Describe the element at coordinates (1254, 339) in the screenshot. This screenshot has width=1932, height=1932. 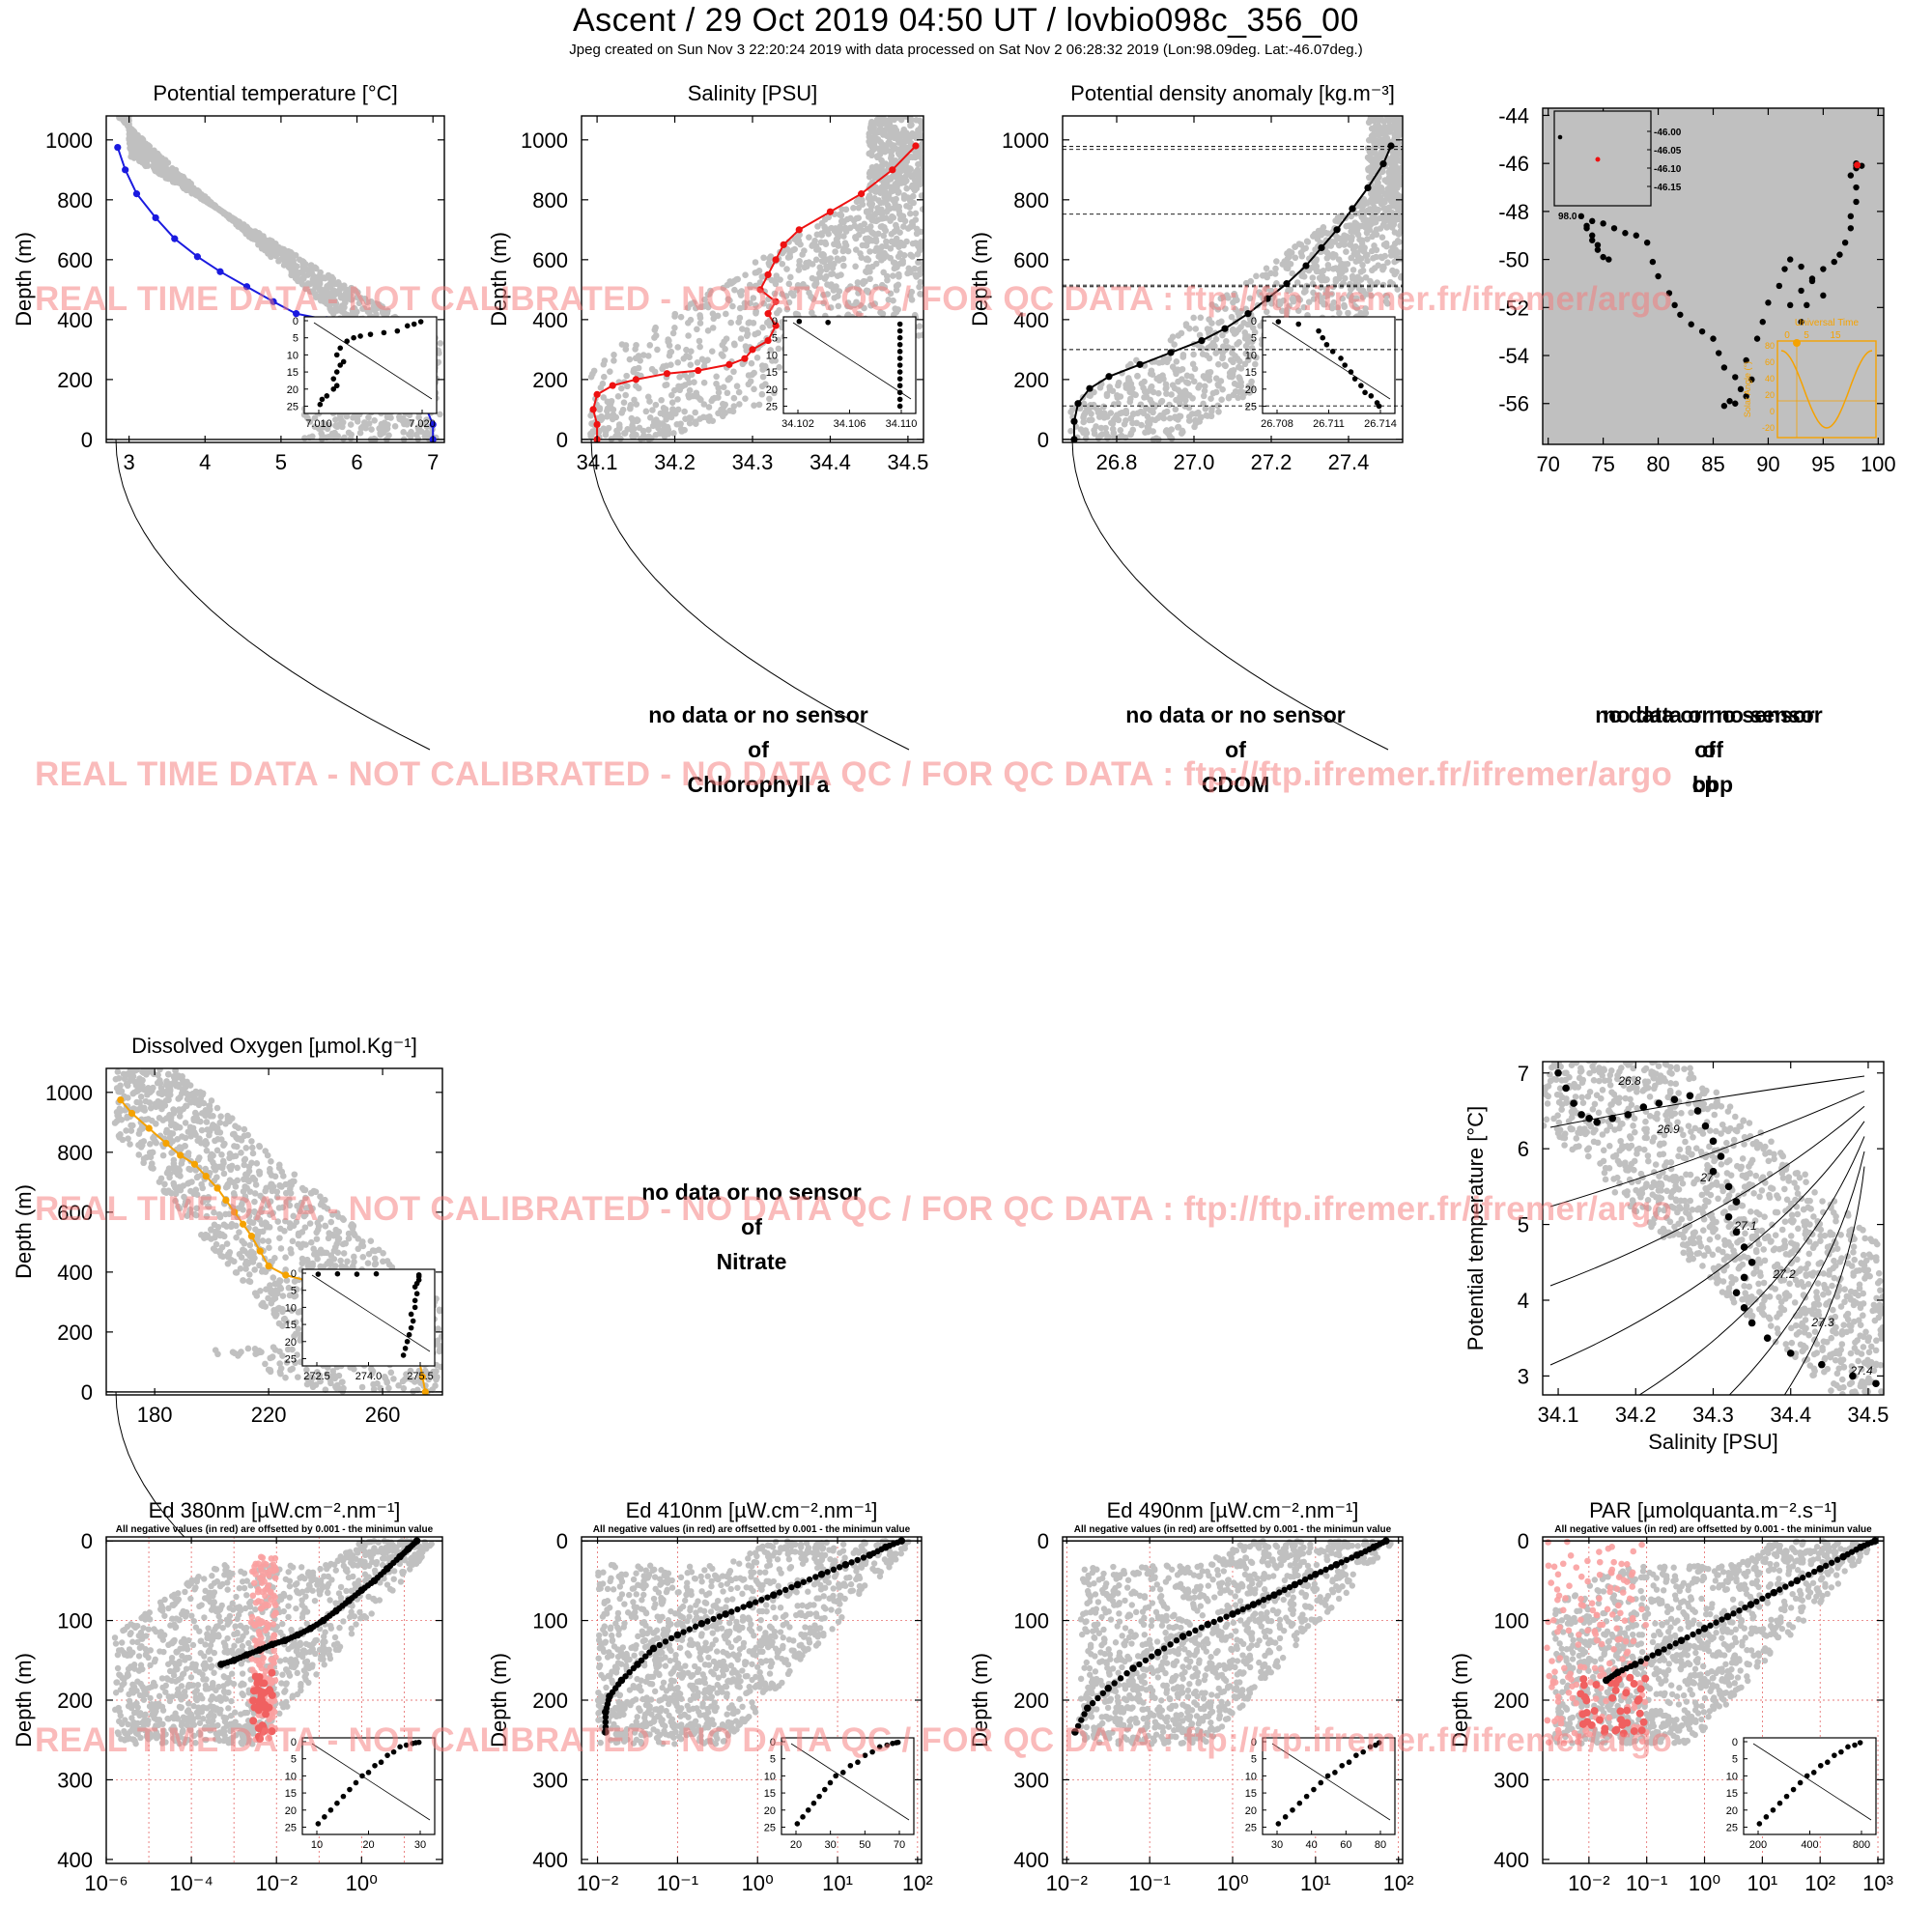
I see `inset-y-tick-label: 5` at that location.